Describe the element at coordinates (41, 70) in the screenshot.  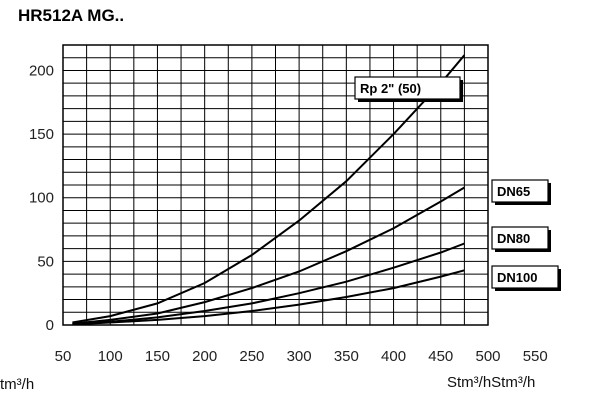
I see `y-tick-label: 200` at that location.